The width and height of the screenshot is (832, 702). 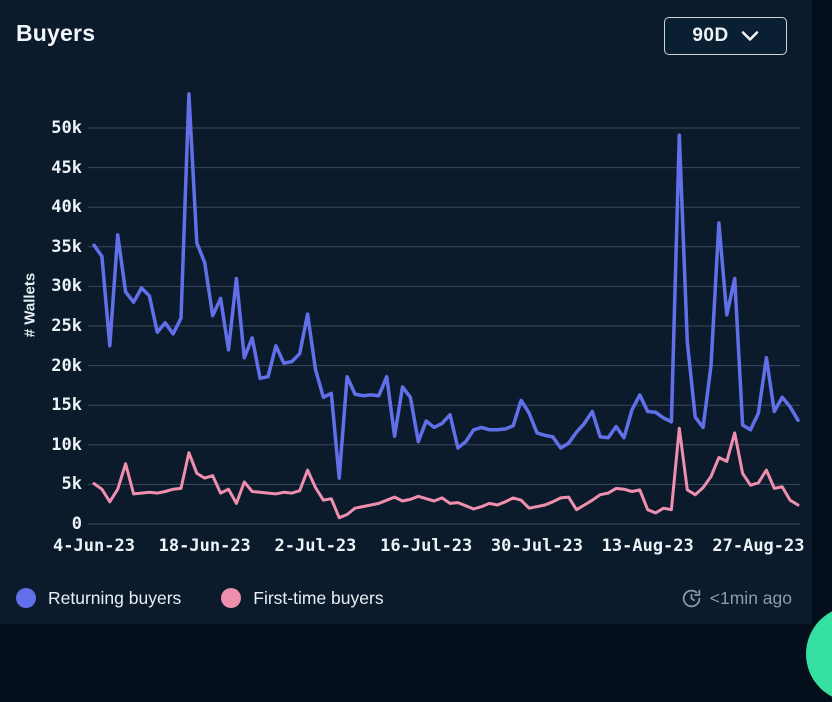 What do you see at coordinates (66, 286) in the screenshot?
I see `y-tick-label: 30k` at bounding box center [66, 286].